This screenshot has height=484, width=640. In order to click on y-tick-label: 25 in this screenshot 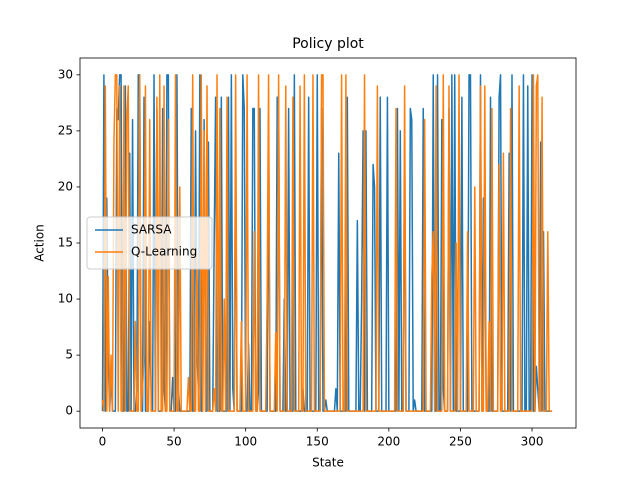, I will do `click(65, 130)`.